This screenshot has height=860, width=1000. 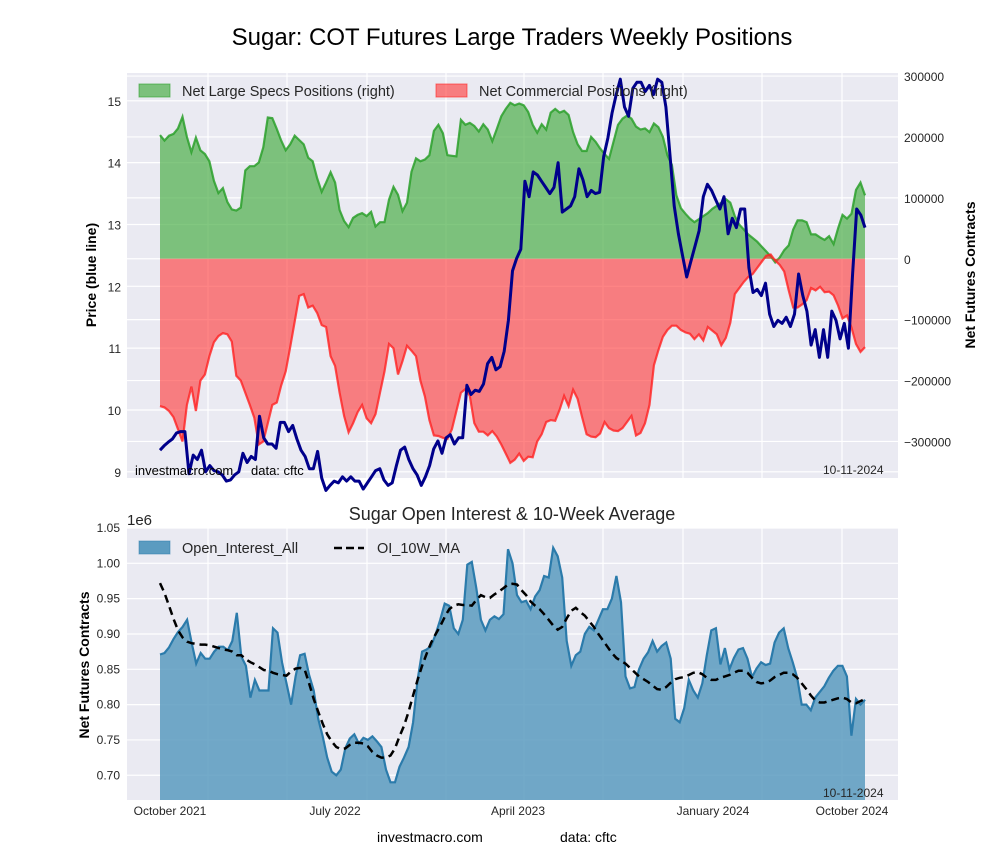 I want to click on positions-date-label: 10-11-2024, so click(x=853, y=470).